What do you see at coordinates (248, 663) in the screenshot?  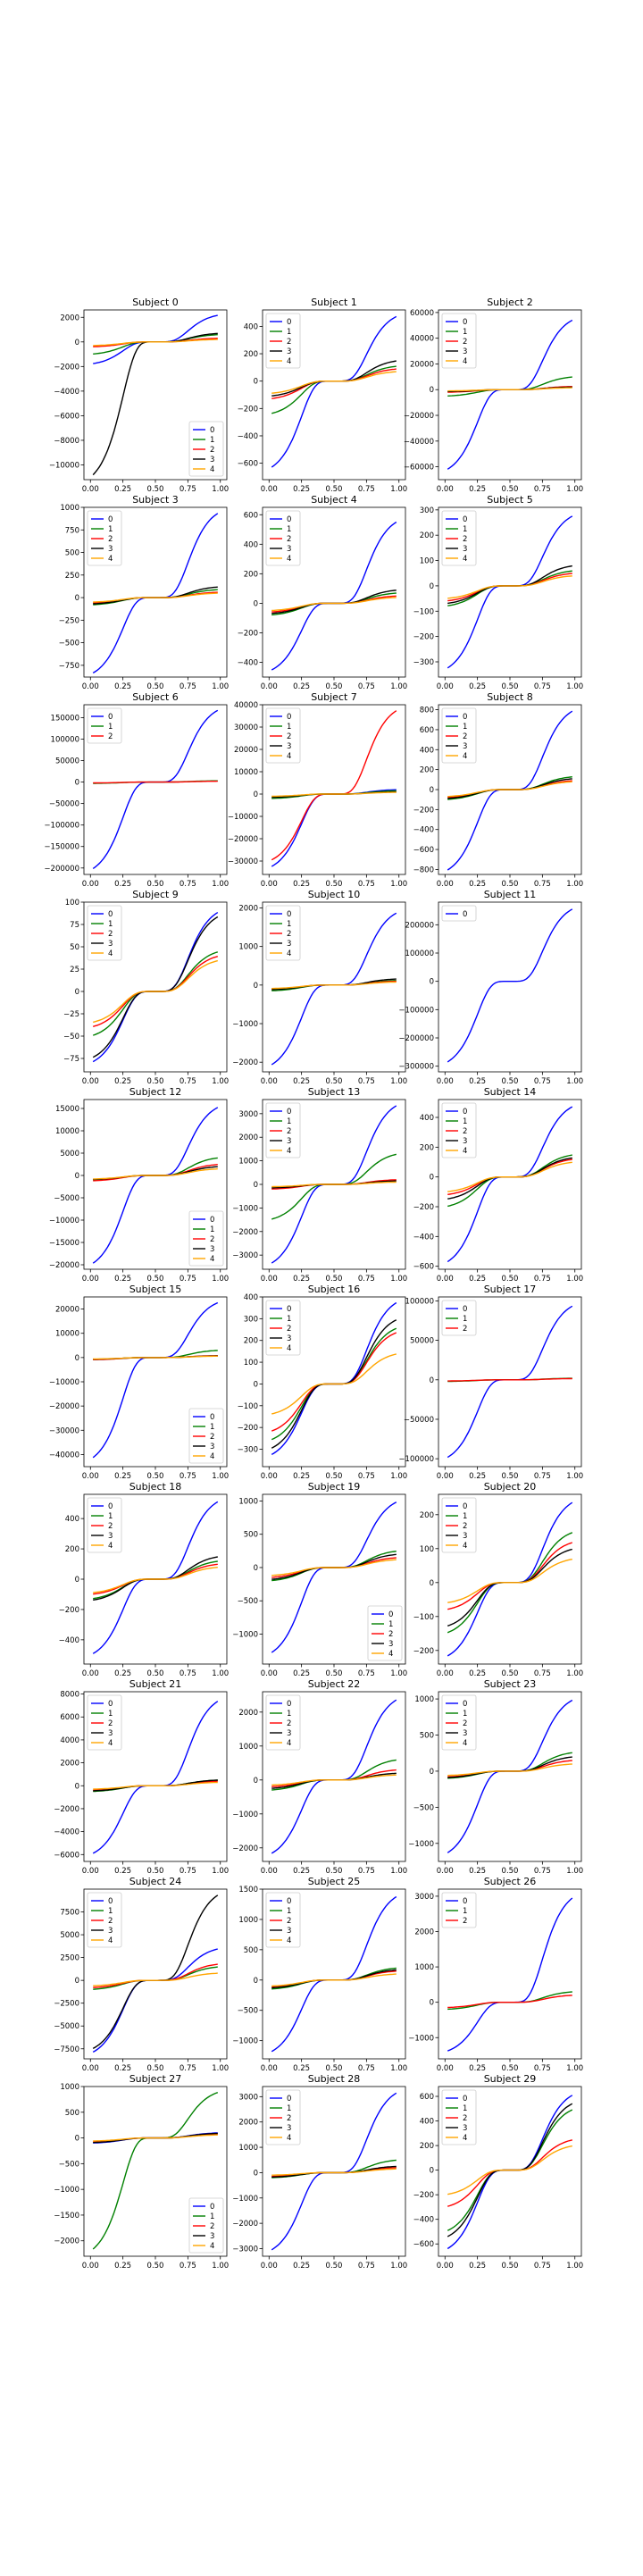 I see `y-tick-label: −400` at bounding box center [248, 663].